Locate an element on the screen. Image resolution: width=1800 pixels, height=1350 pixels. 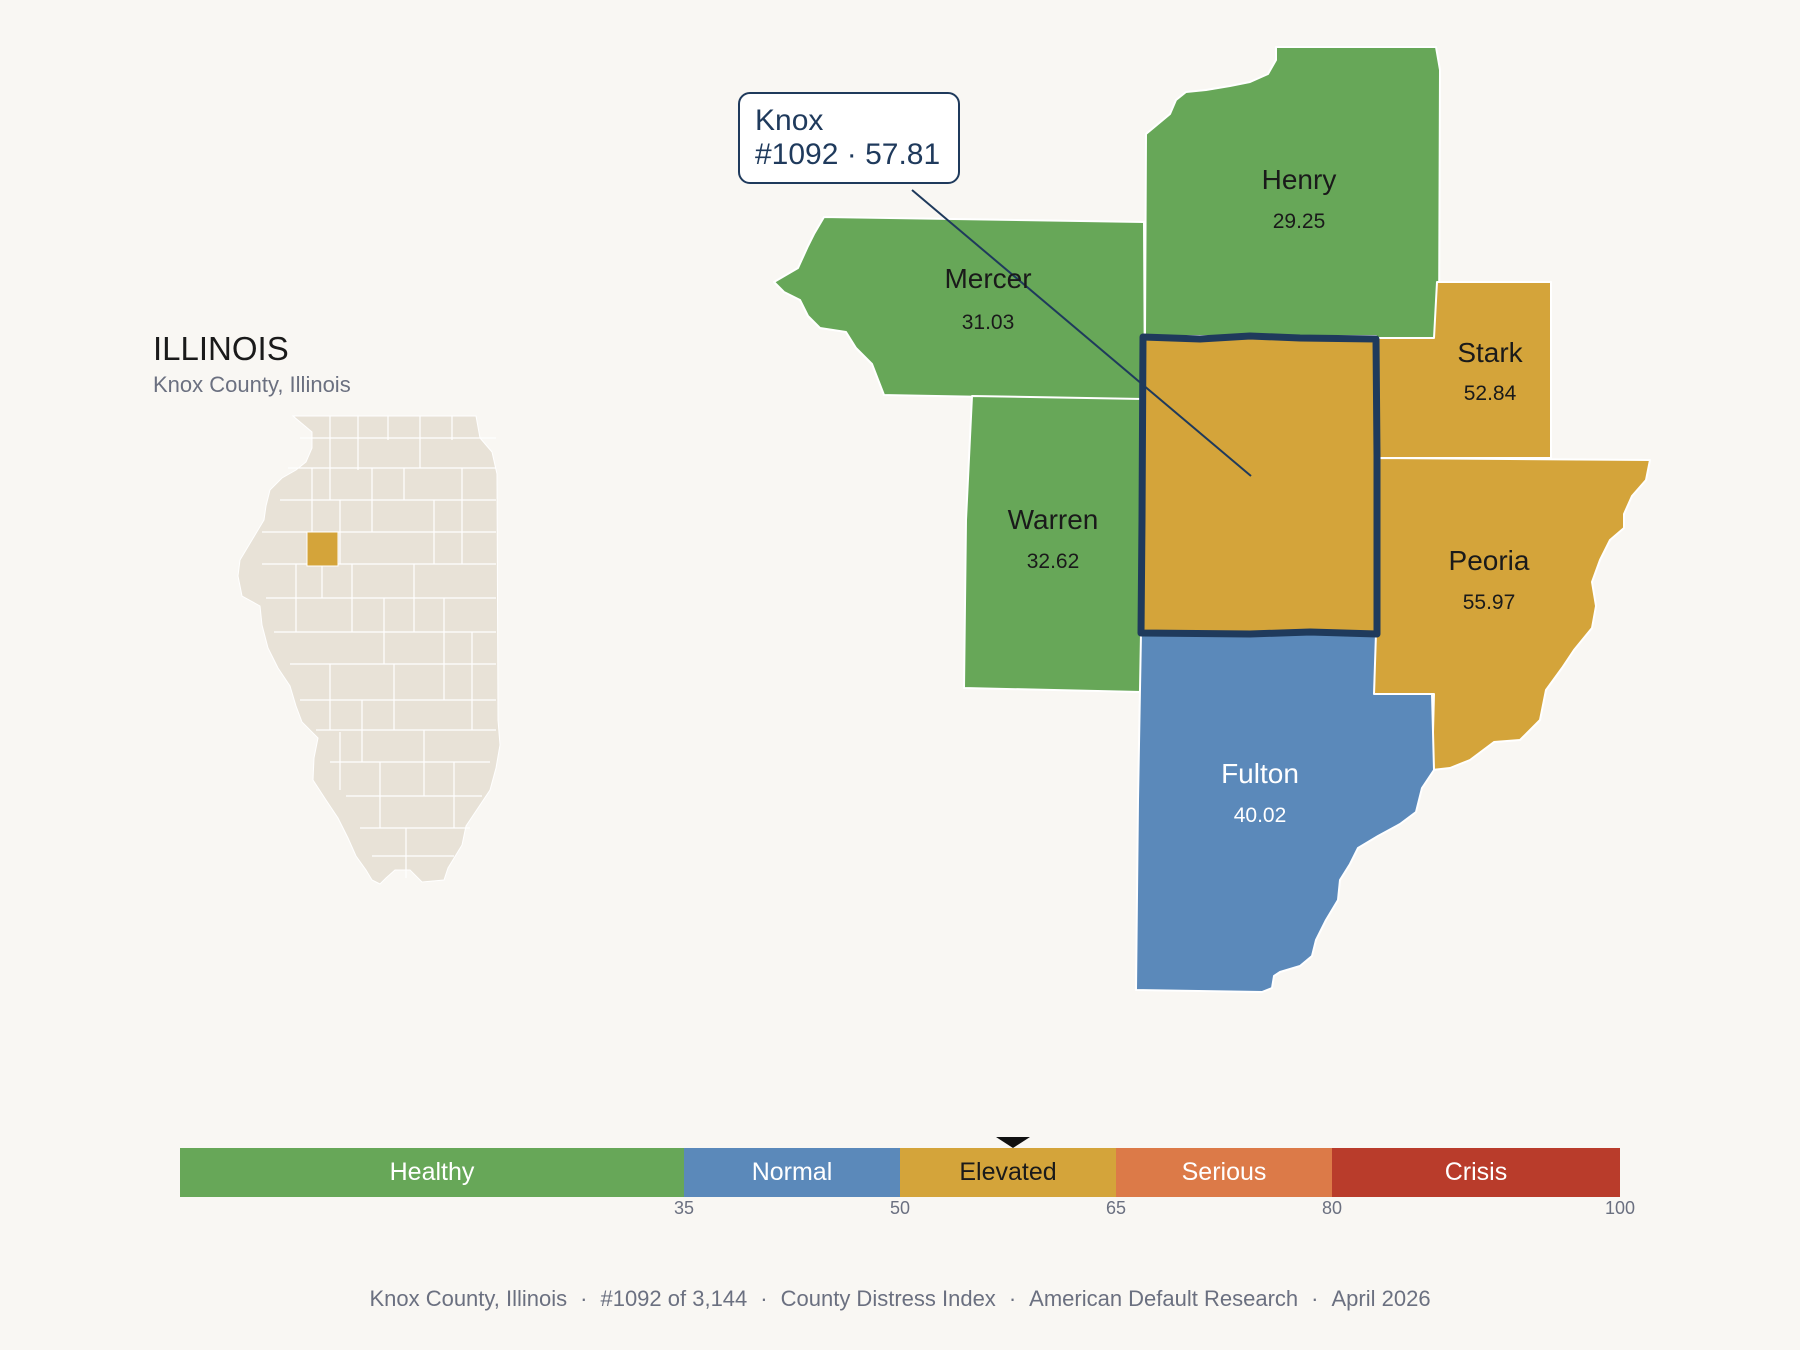
county-value-fulton: 40.02 is located at coordinates (1260, 815).